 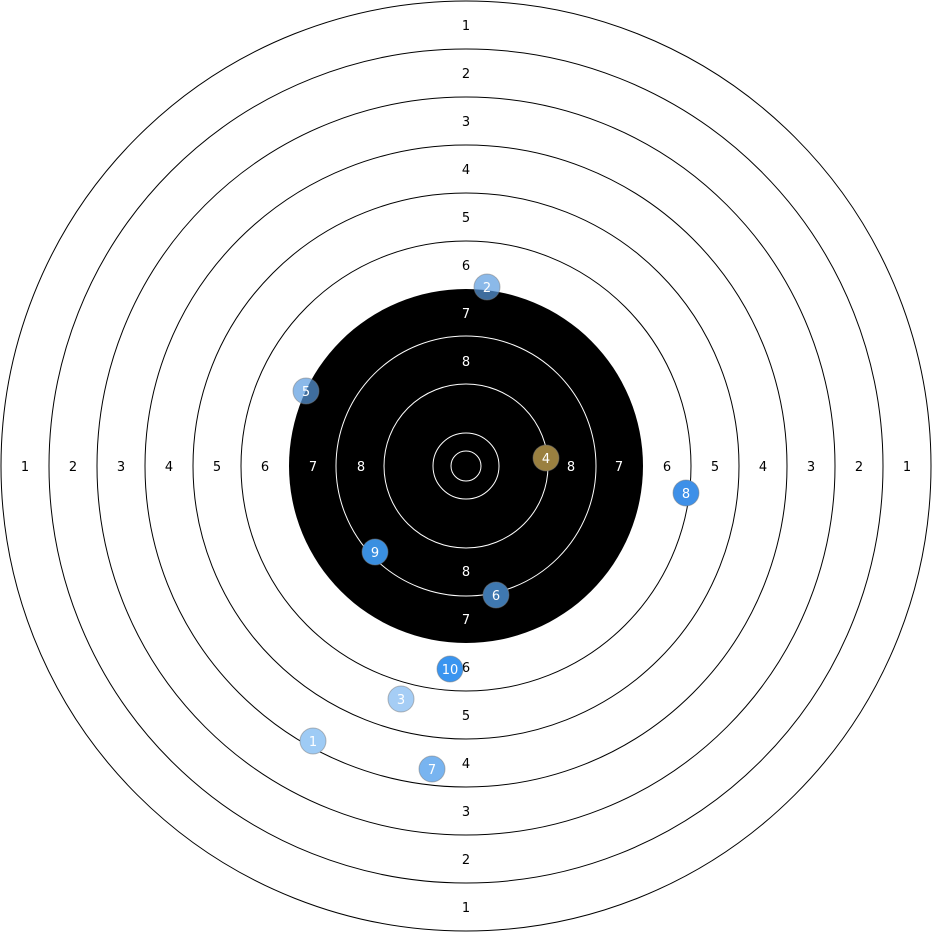 I want to click on shot-number: 4, so click(x=546, y=459).